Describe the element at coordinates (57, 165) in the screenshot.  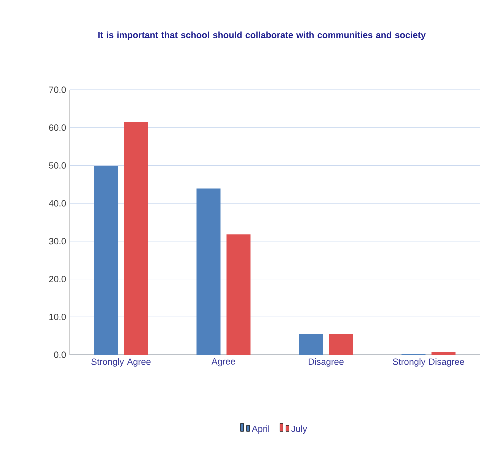
I see `y-tick-label: 50.0` at that location.